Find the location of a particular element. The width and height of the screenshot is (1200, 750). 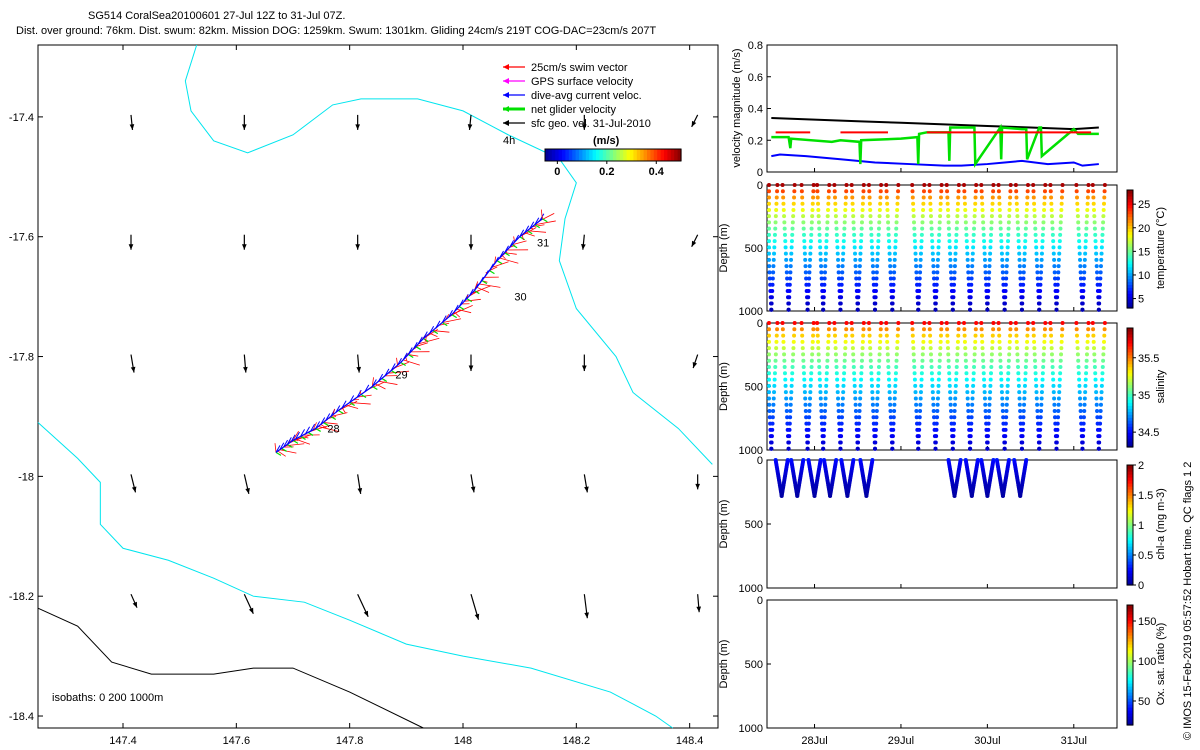

legend-label: dive-avg current veloc. is located at coordinates (586, 96).